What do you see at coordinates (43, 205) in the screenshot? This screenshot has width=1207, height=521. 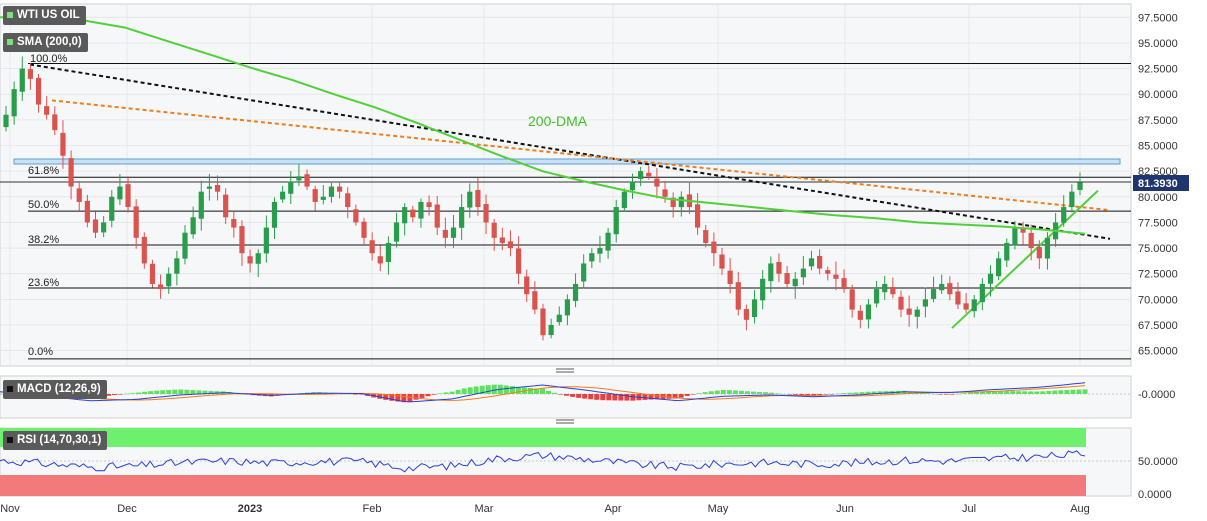 I see `fib-label-50: 50.0%` at bounding box center [43, 205].